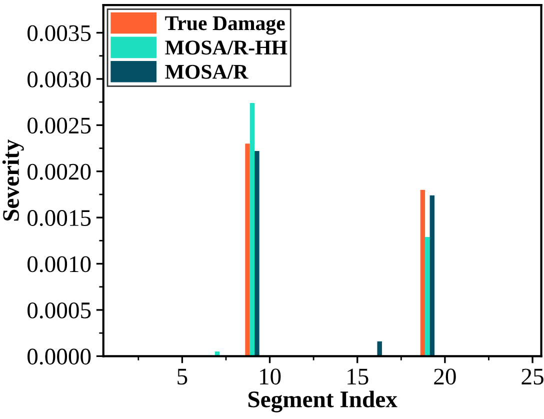 This screenshot has width=544, height=419. Describe the element at coordinates (59, 172) in the screenshot. I see `y-tick-label: 0.0020` at that location.